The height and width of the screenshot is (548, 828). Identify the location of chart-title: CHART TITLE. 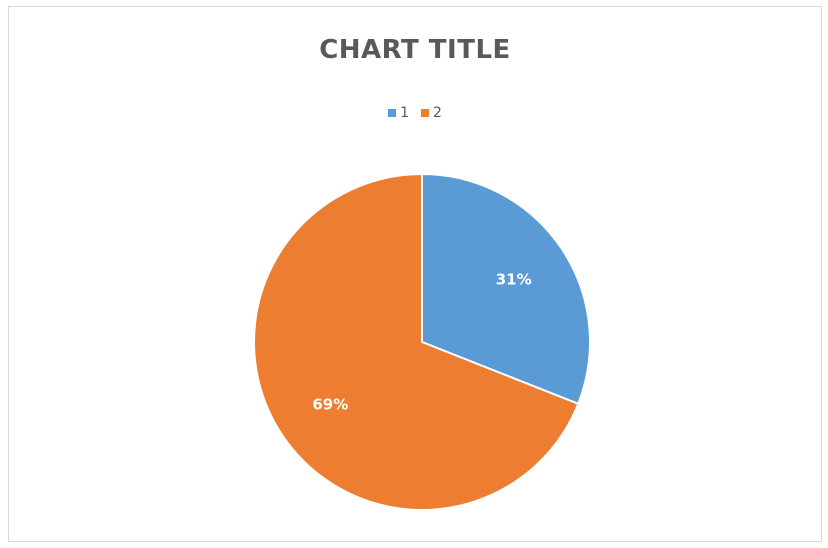
(415, 50).